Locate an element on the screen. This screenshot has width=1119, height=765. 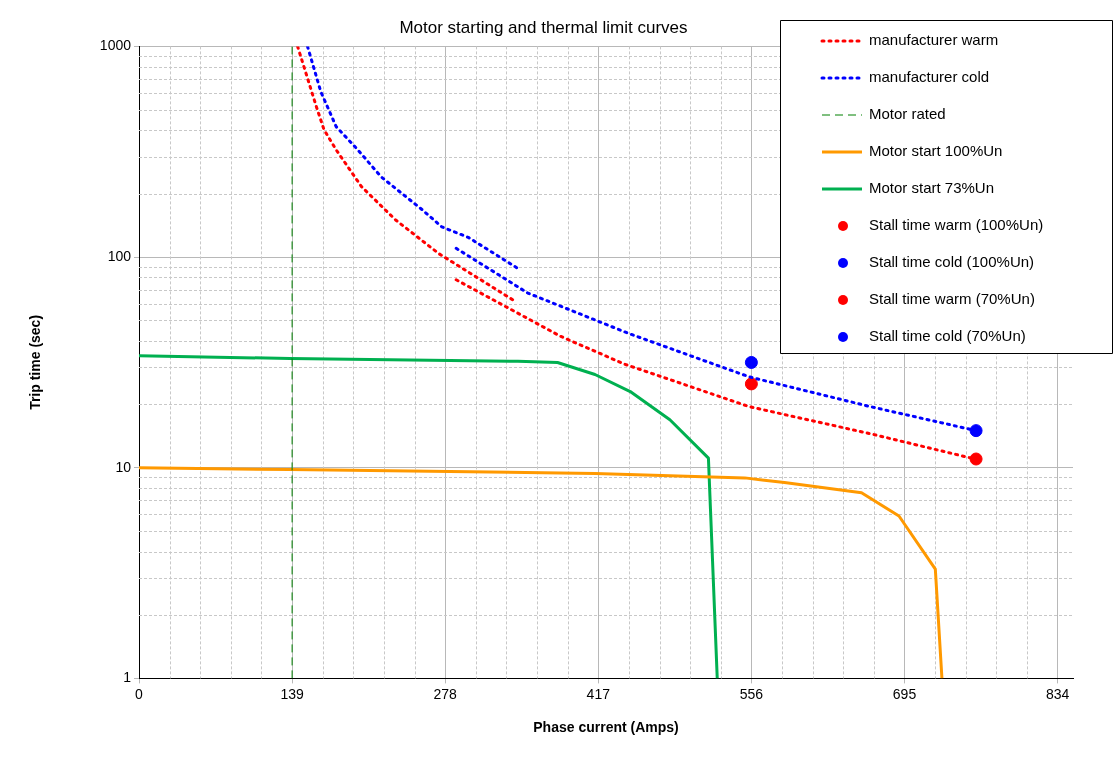
legend-label: manufacturer cold is located at coordinates (929, 77).